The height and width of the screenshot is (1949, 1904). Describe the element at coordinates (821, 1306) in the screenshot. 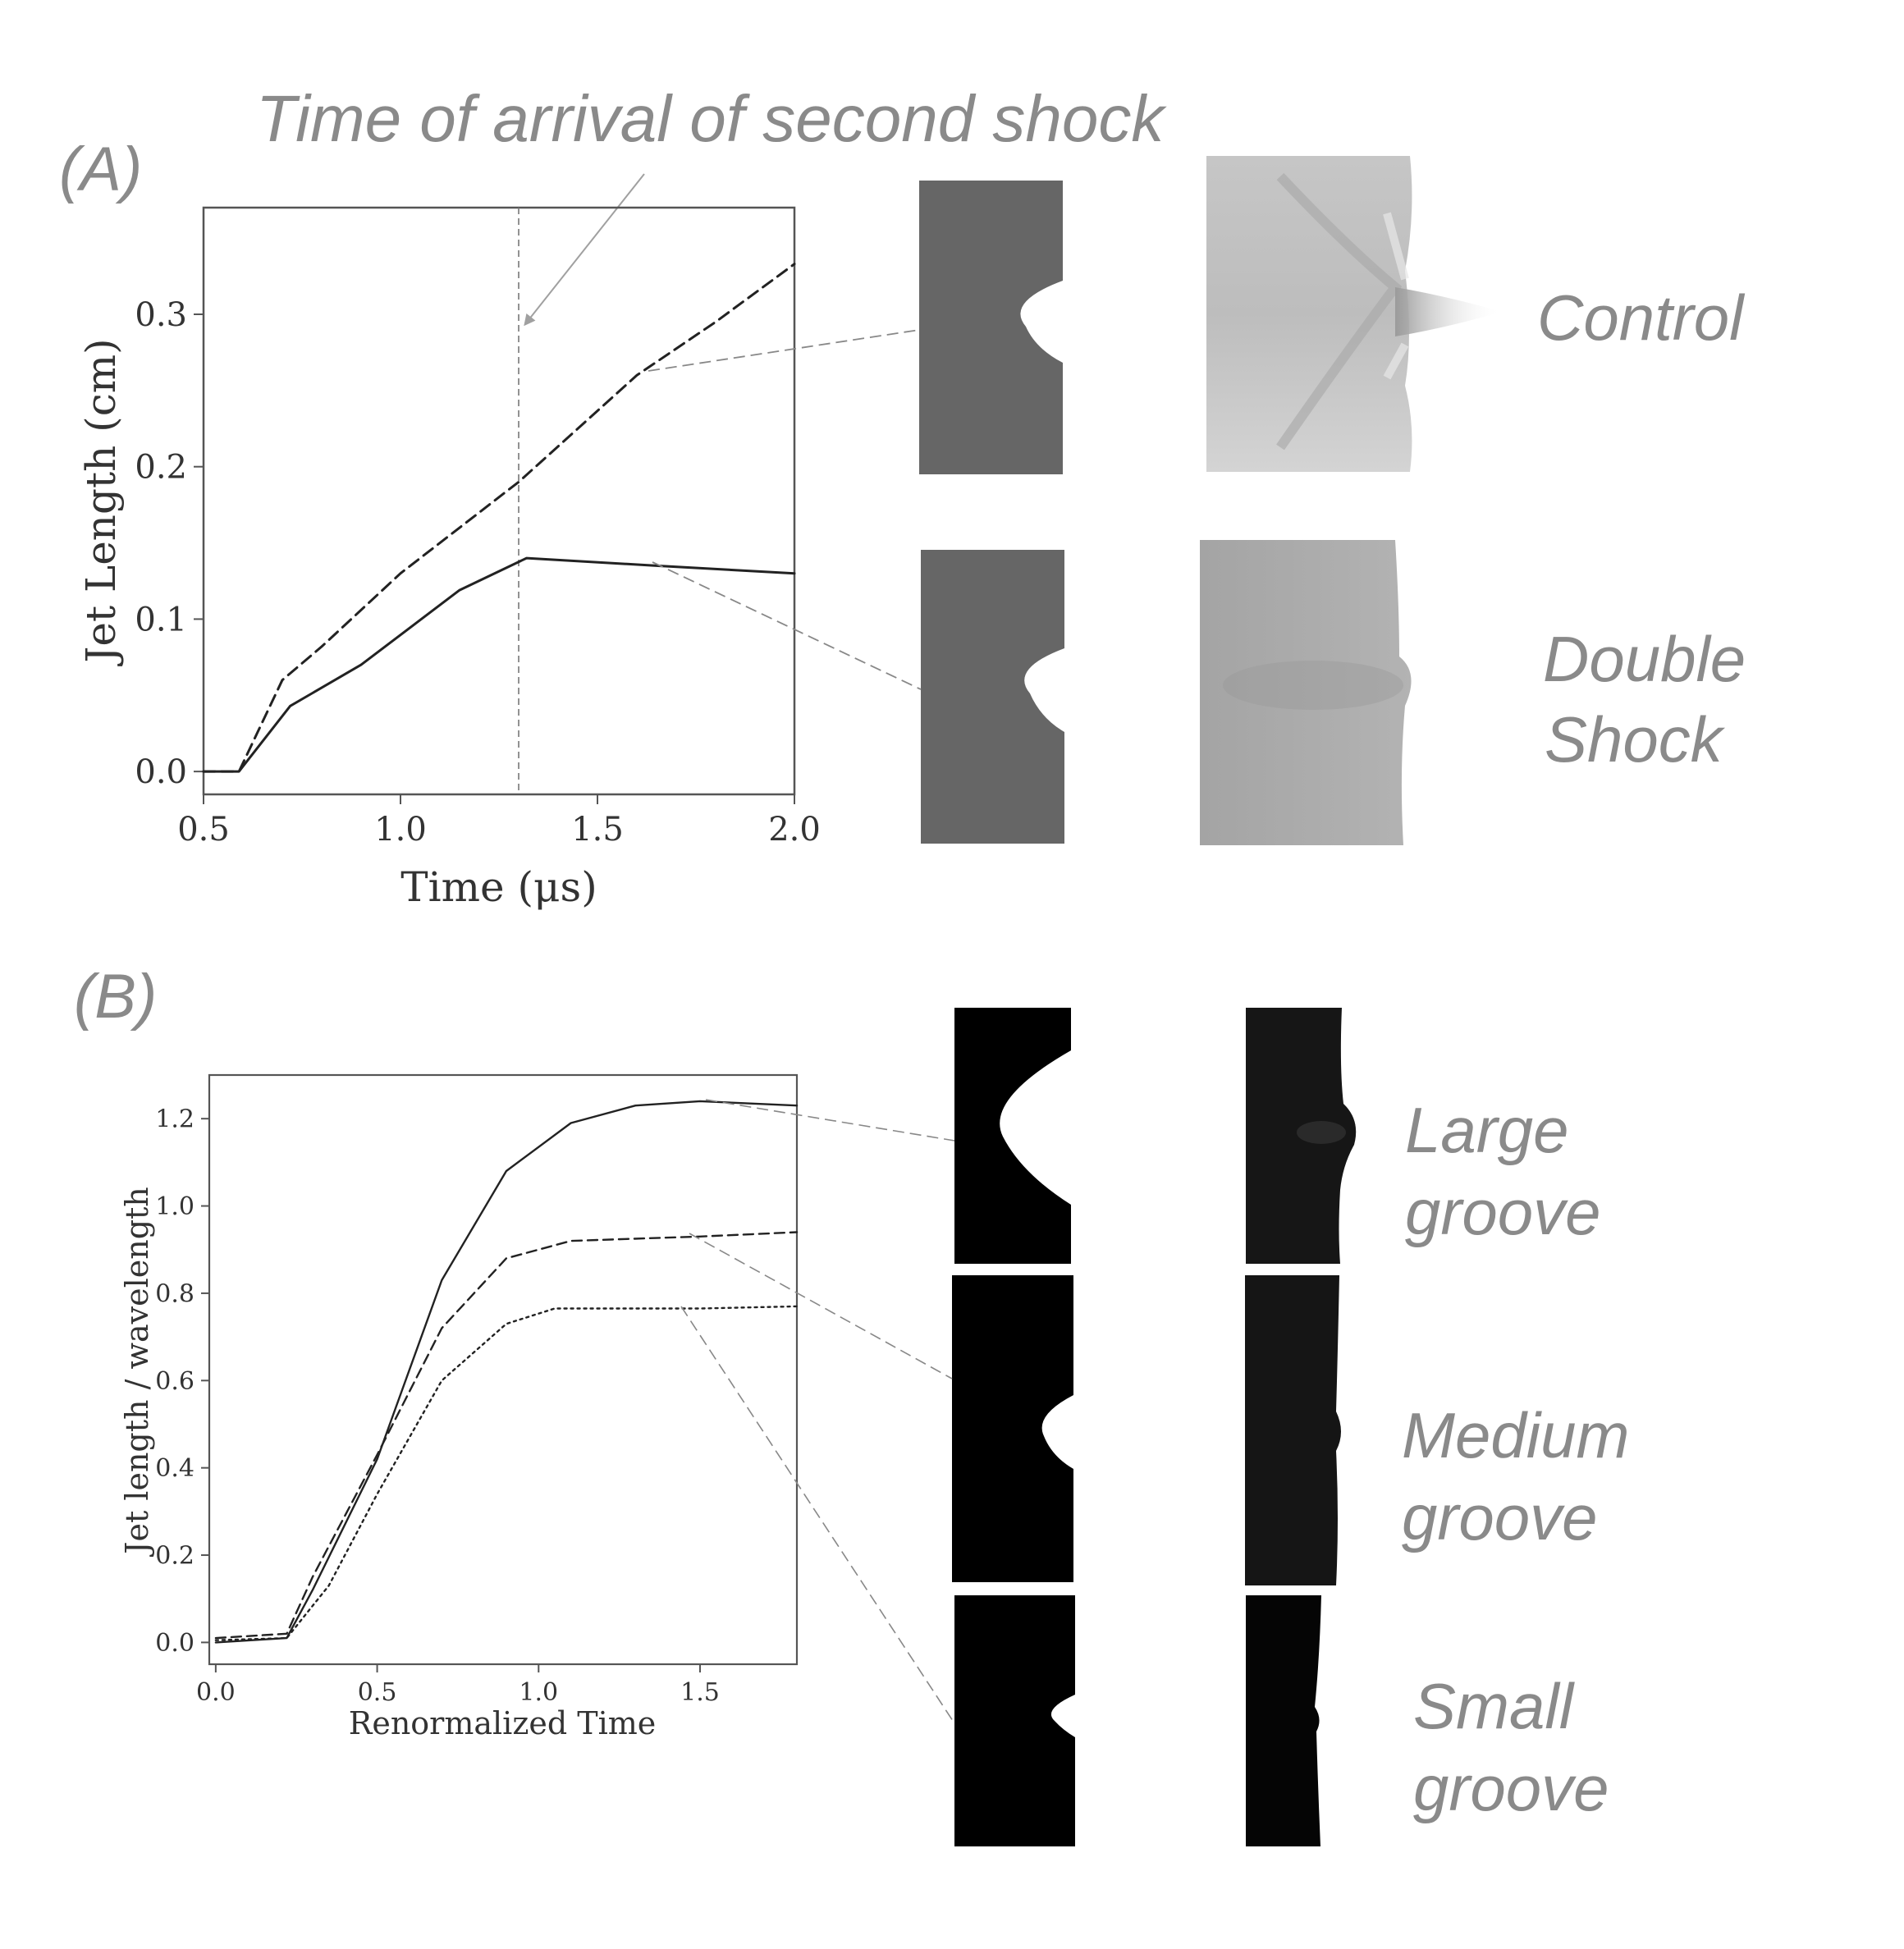

I see `connector-medium` at that location.